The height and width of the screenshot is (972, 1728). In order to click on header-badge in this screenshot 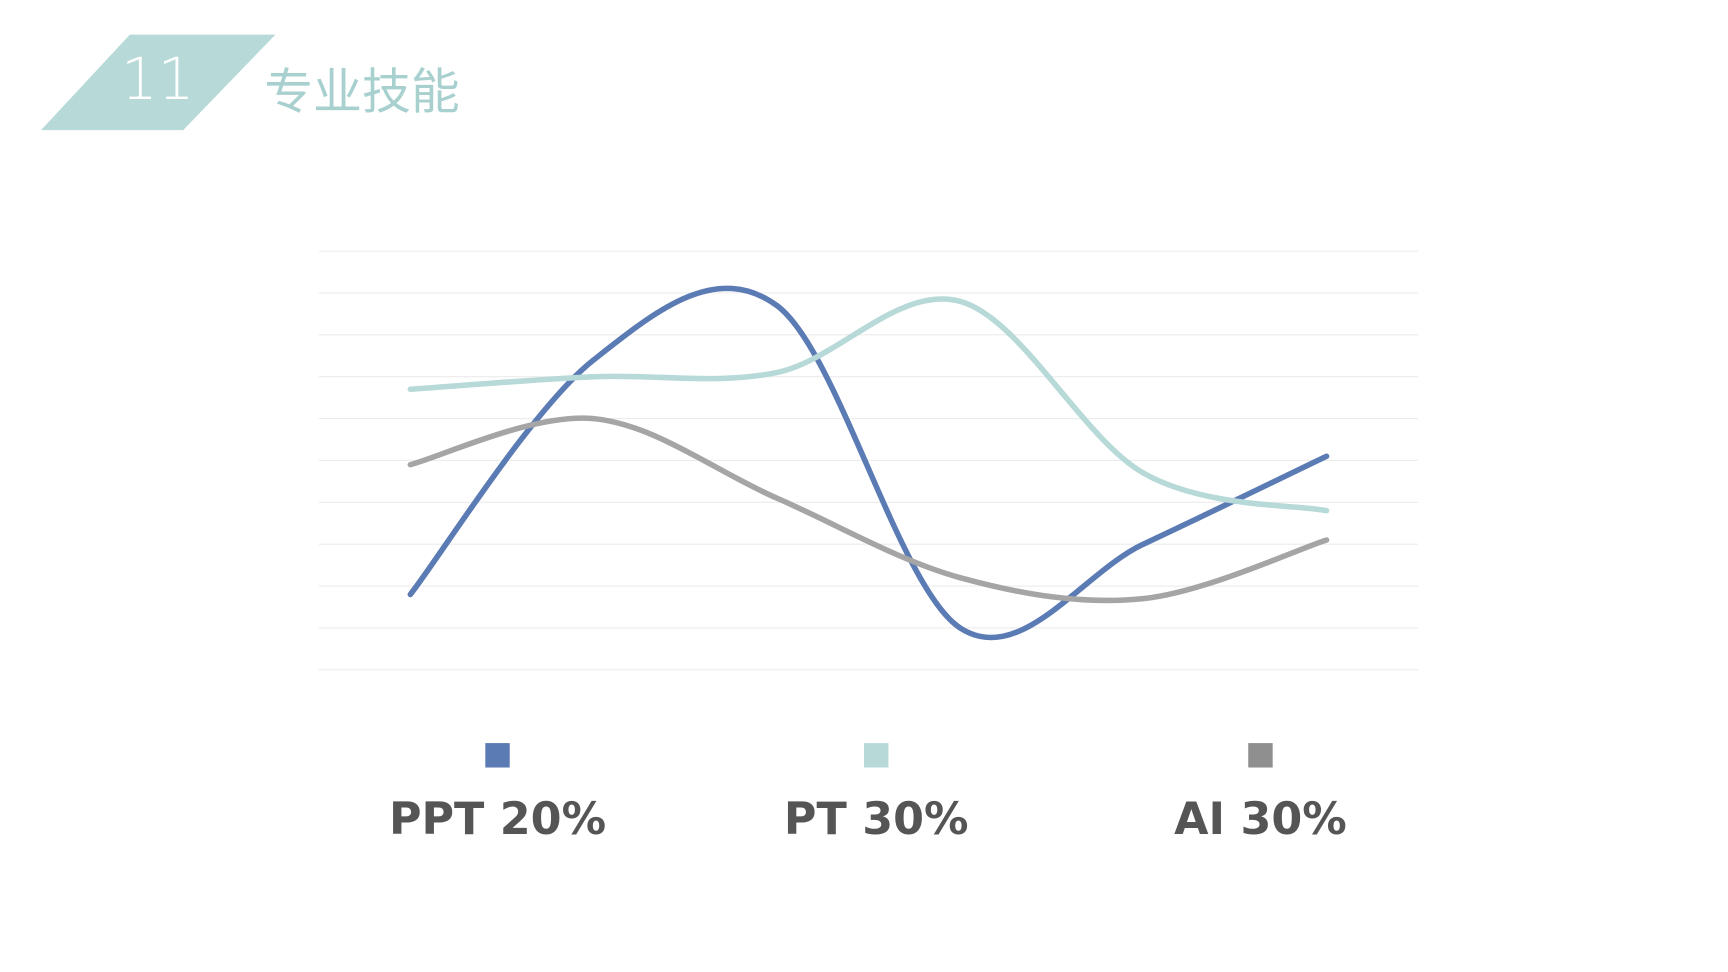, I will do `click(158, 82)`.